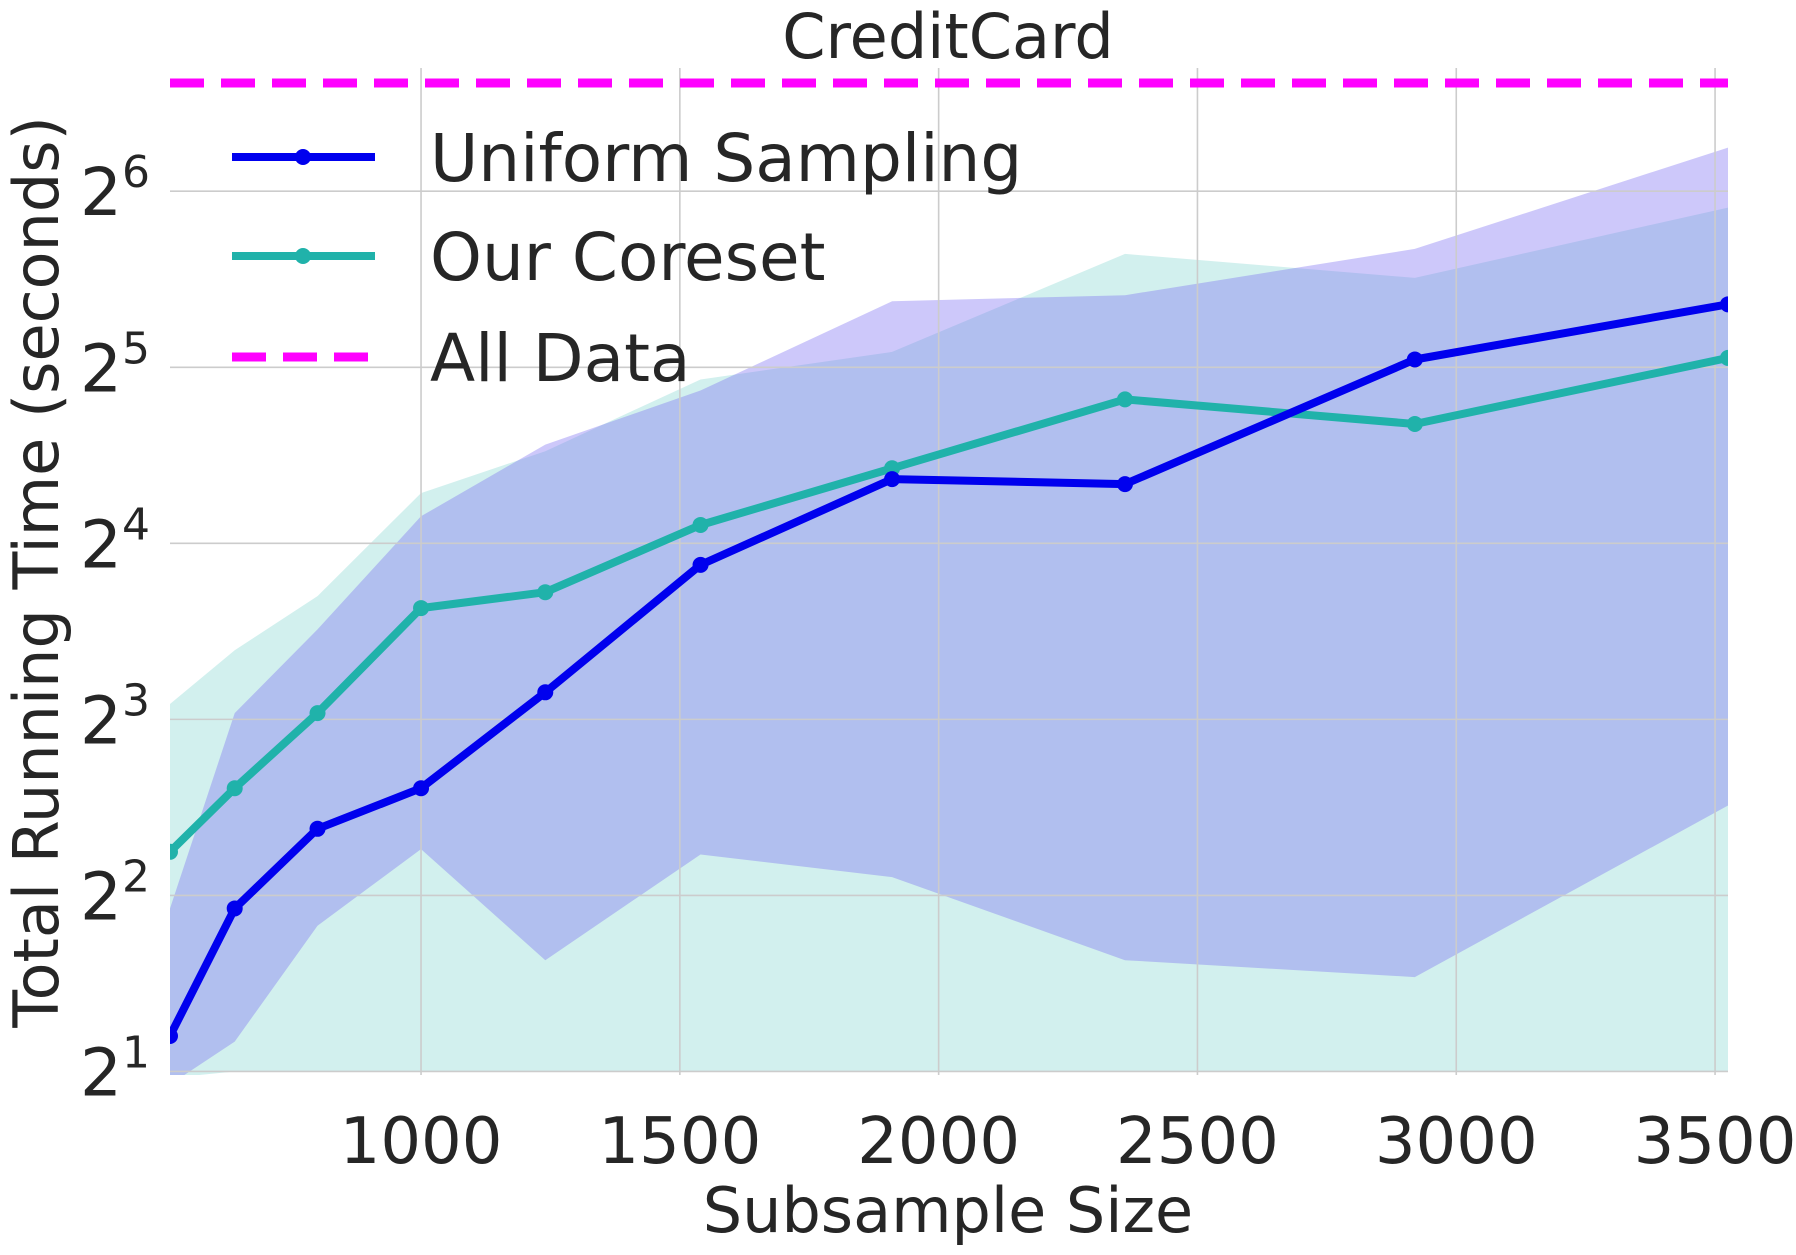  I want to click on legend-label: Our Coreset, so click(628, 257).